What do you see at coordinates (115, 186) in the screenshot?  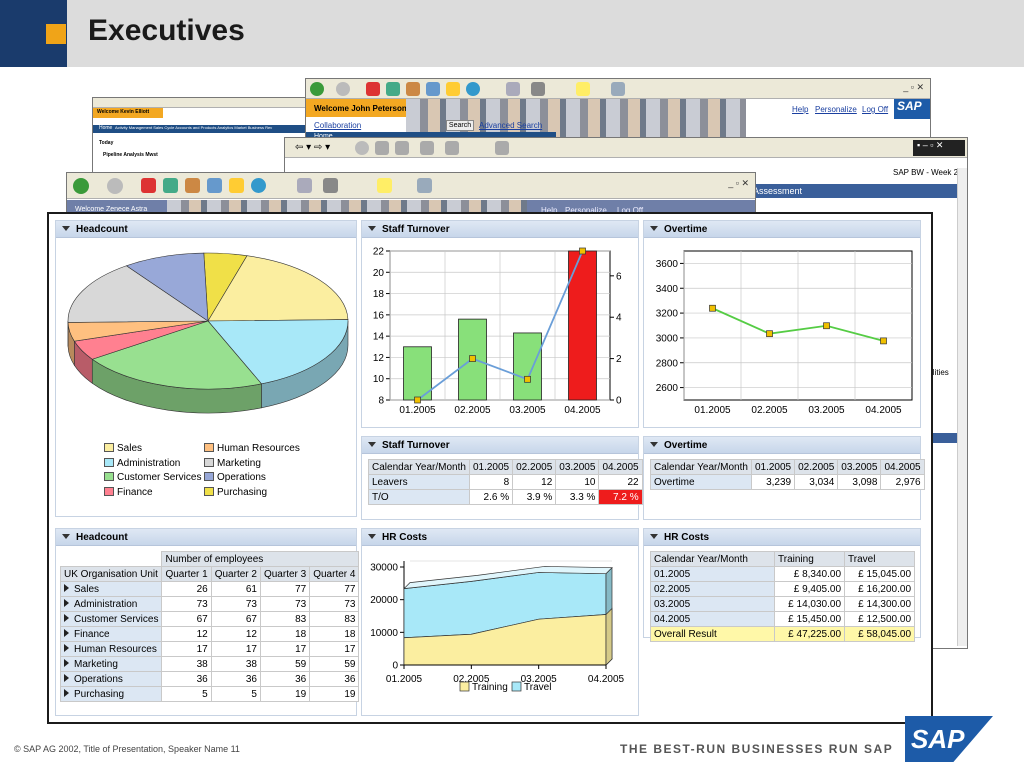 I see `bg4-forward-icon` at bounding box center [115, 186].